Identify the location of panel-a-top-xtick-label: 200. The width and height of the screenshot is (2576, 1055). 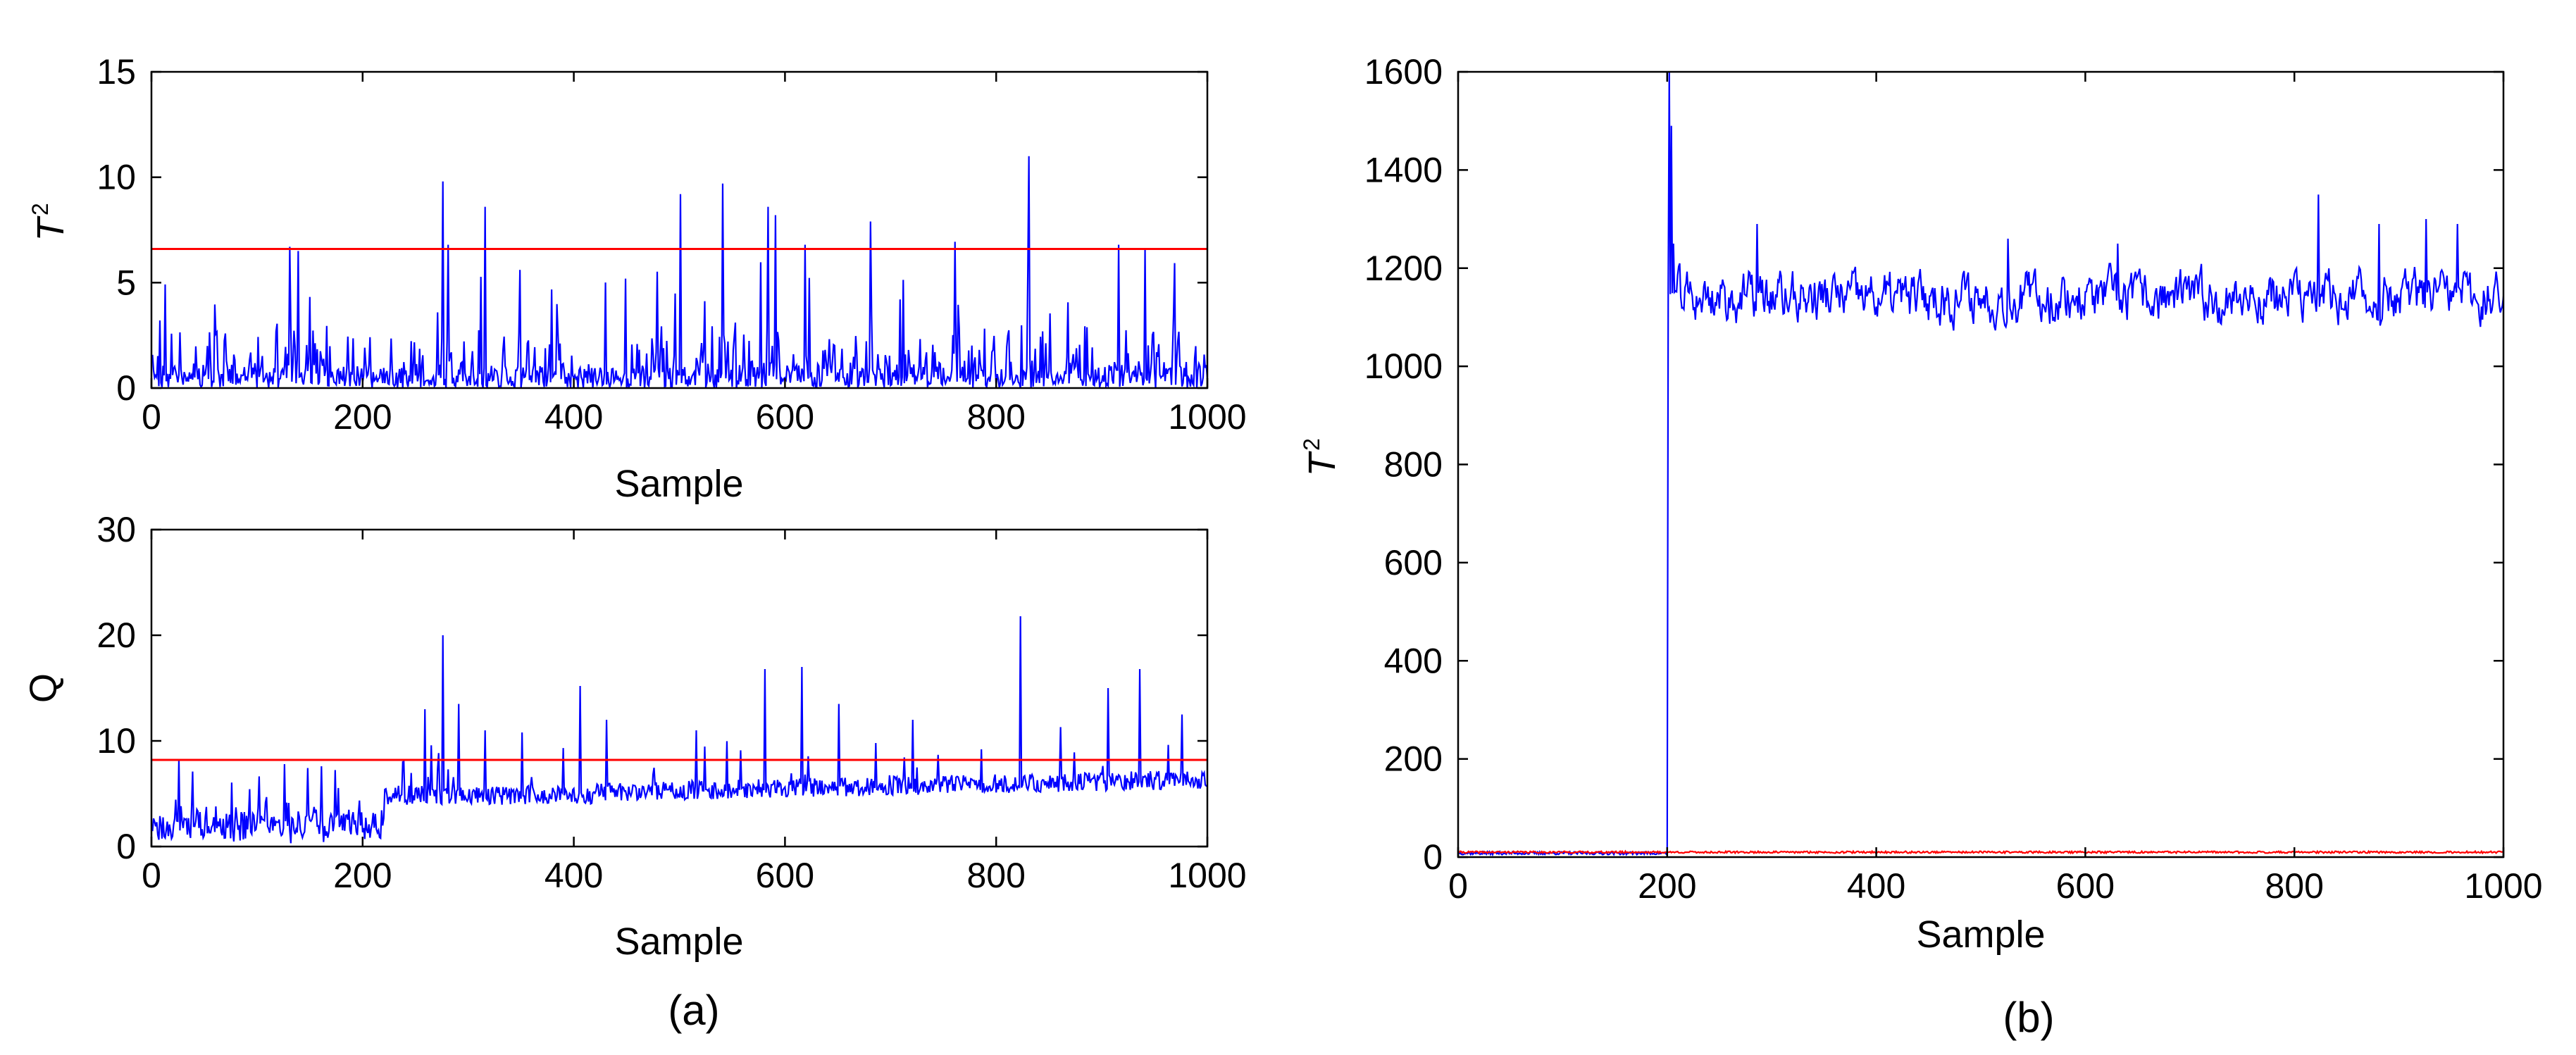
(362, 417).